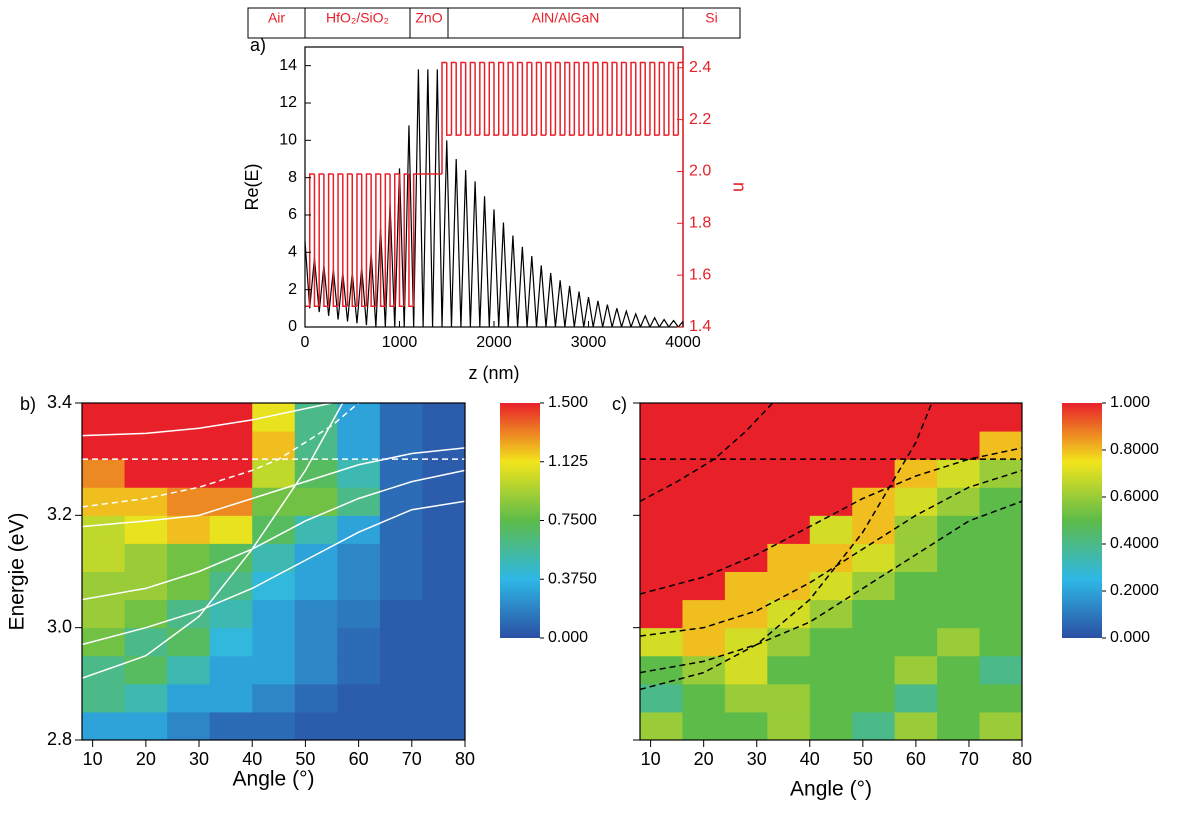  I want to click on y2-tick-label: 1.8, so click(700, 223).